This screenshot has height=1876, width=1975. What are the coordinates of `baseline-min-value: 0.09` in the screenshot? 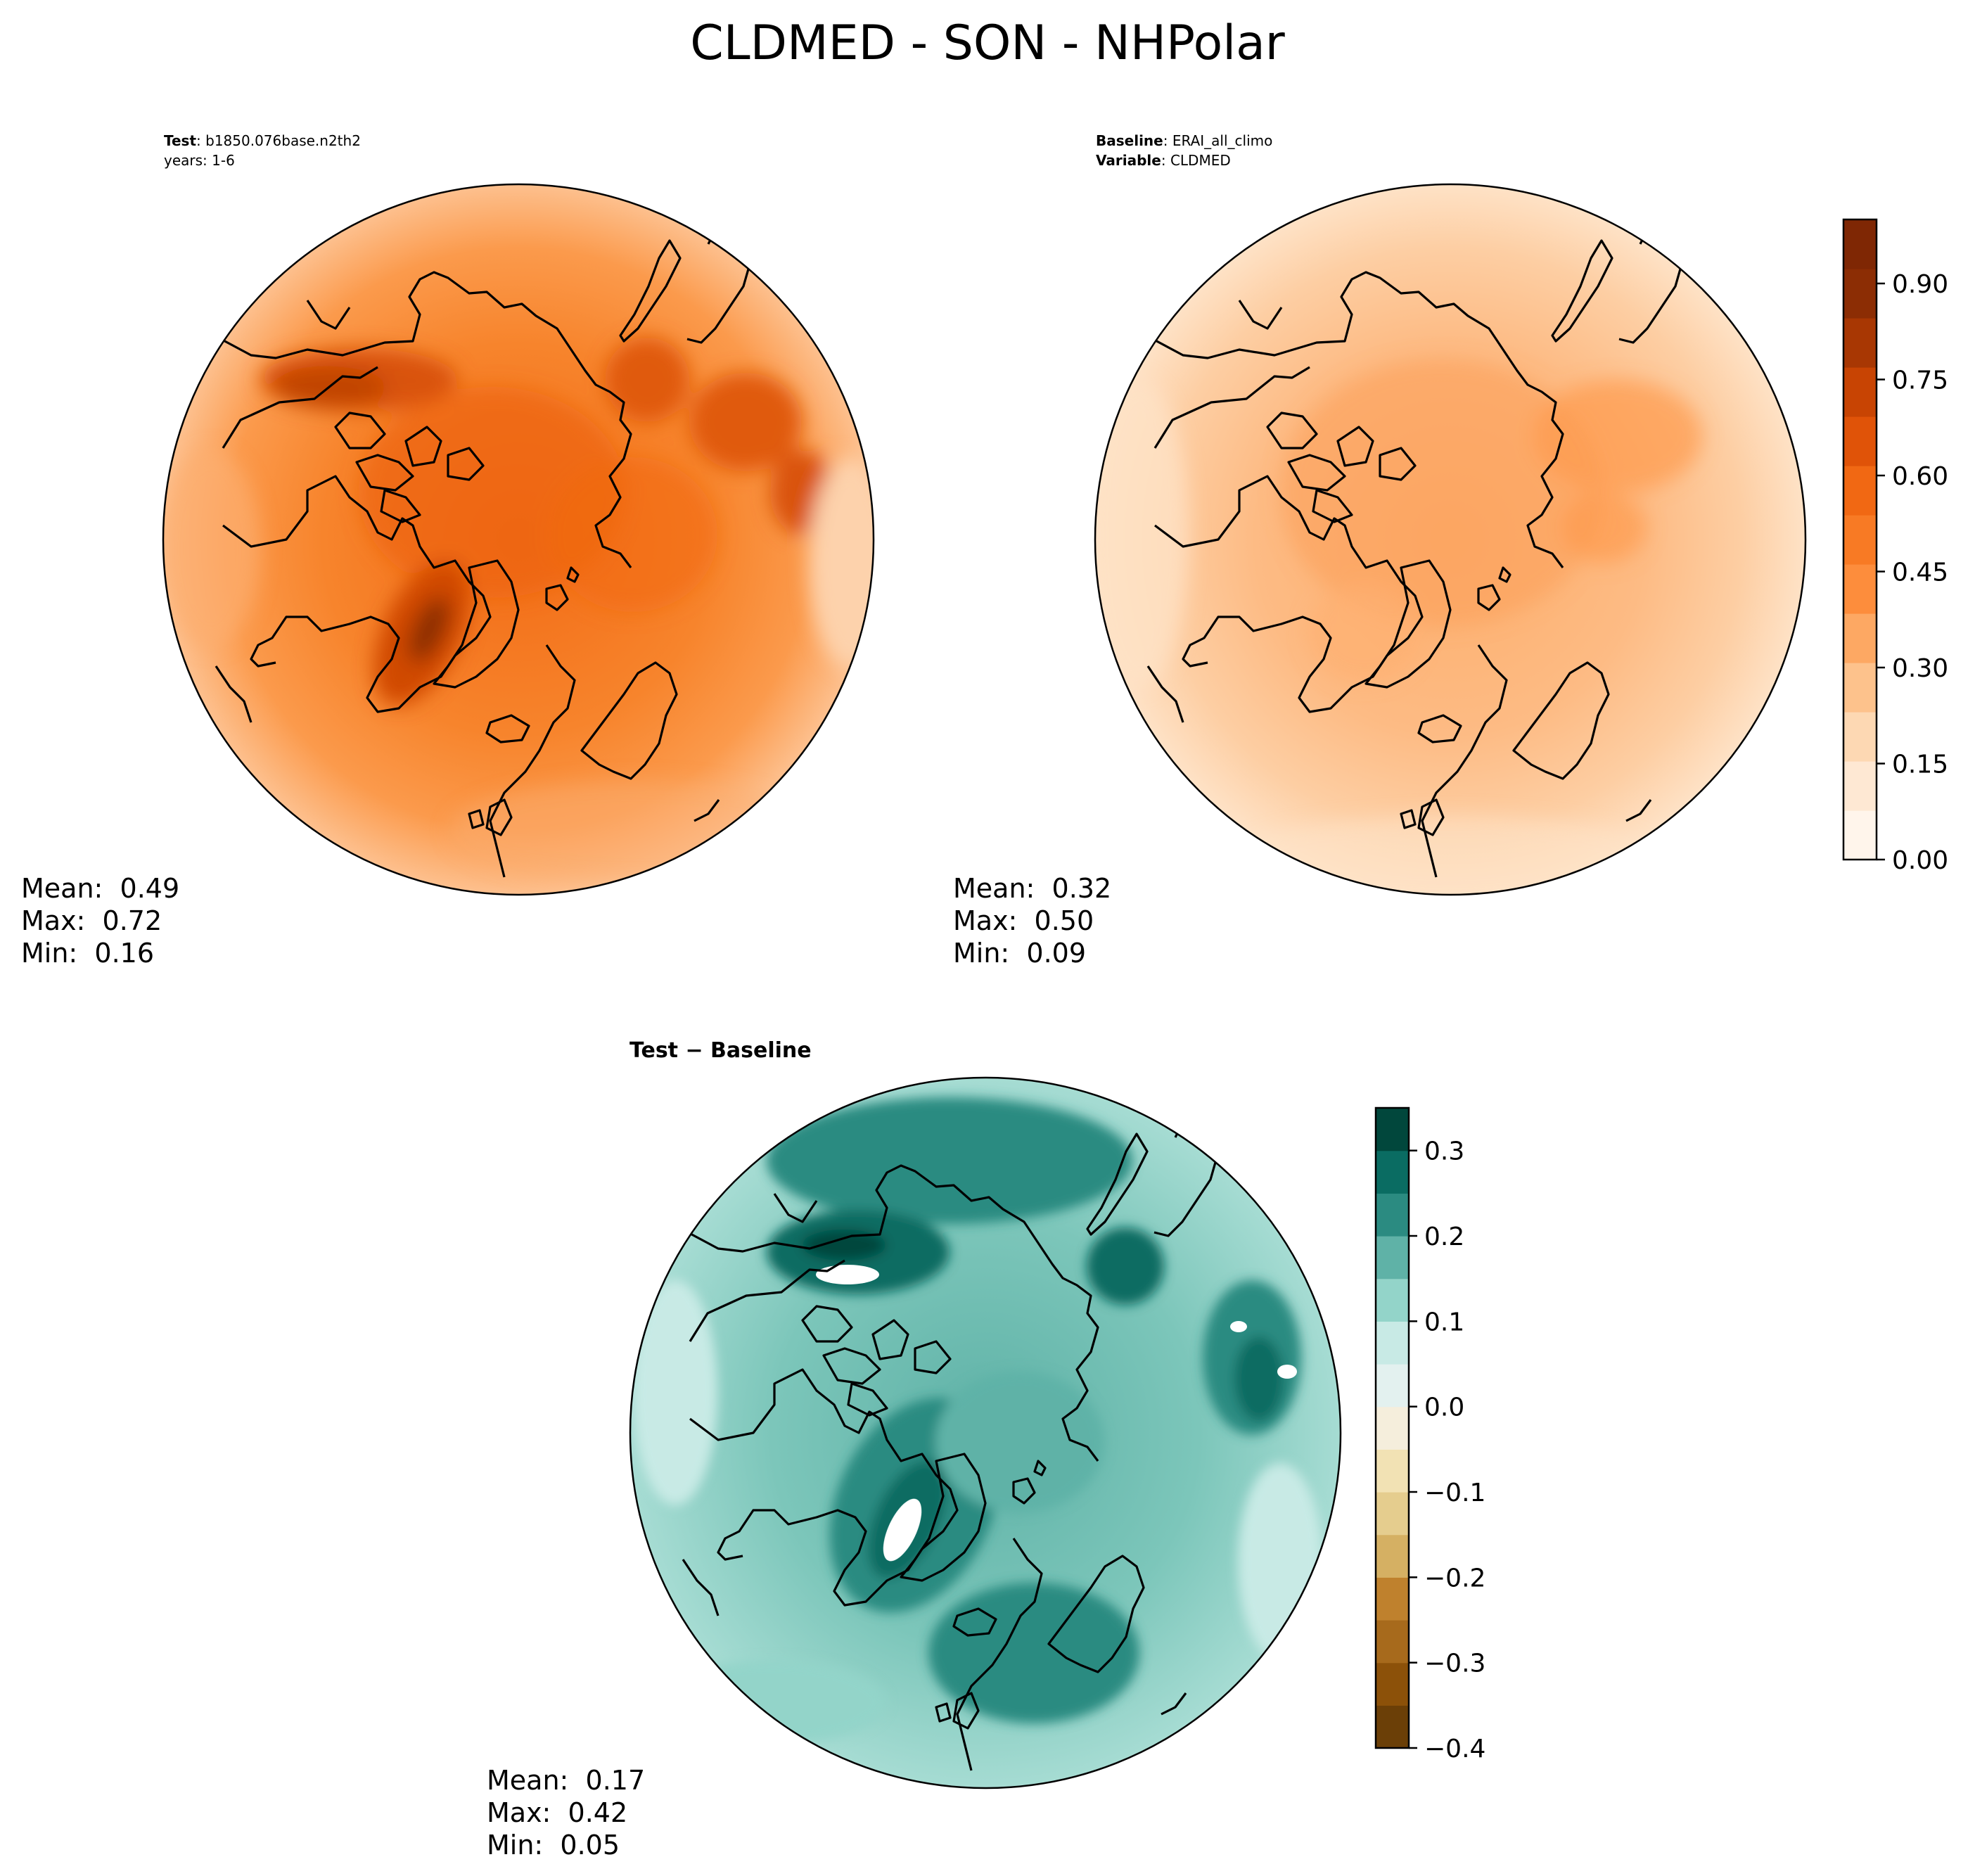 It's located at (1056, 954).